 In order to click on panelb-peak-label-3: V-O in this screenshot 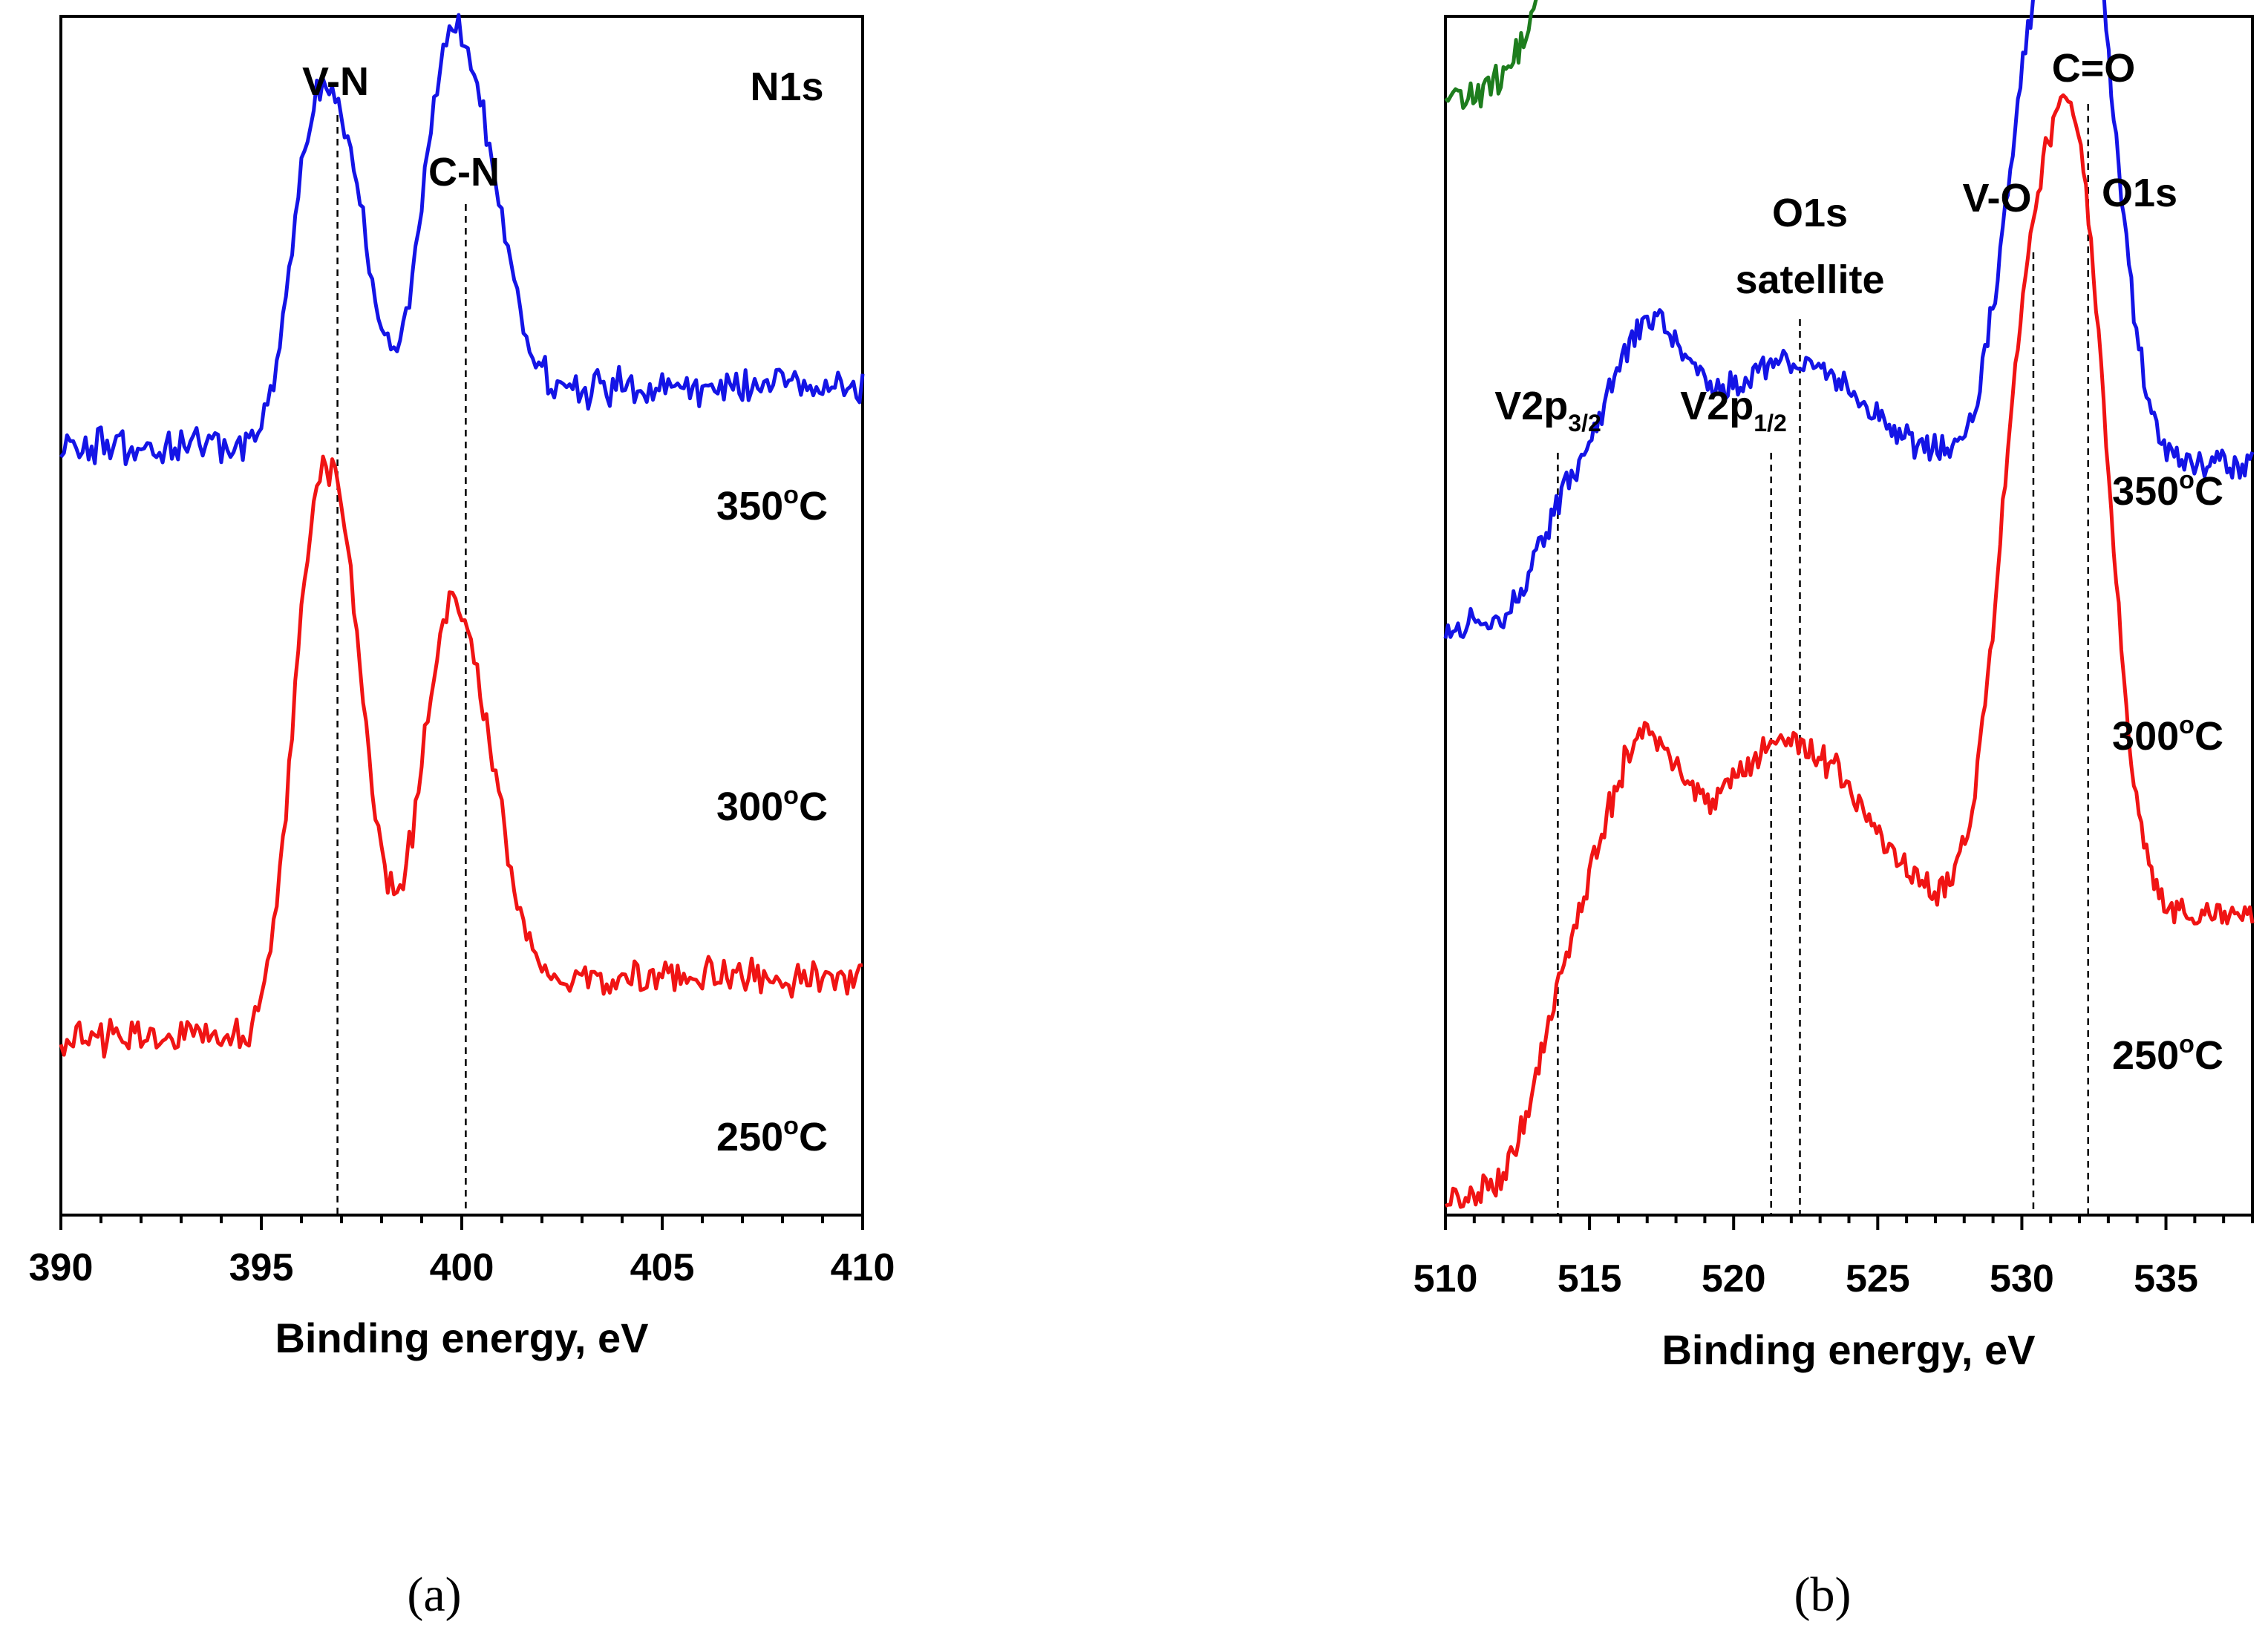, I will do `click(1996, 198)`.